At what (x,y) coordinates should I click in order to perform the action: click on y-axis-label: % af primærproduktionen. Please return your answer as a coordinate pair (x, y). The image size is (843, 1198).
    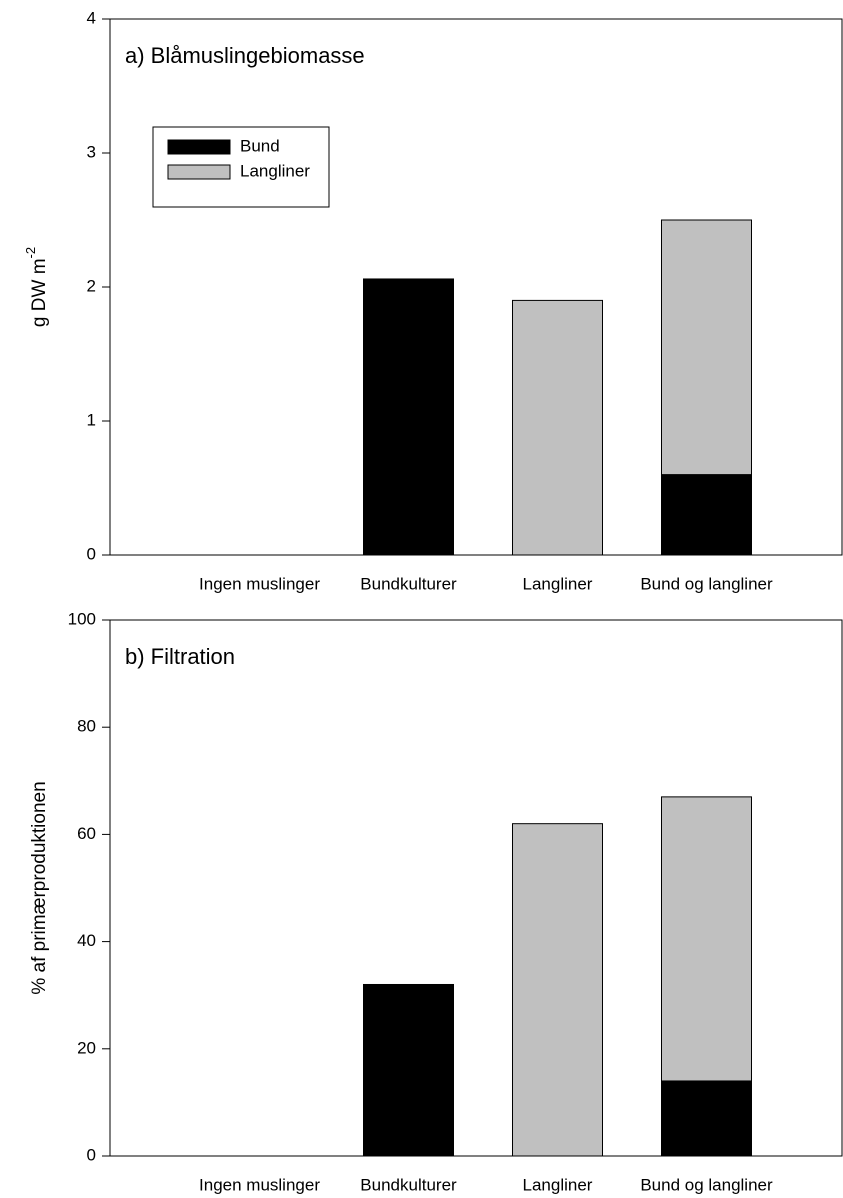
    Looking at the image, I should click on (39, 887).